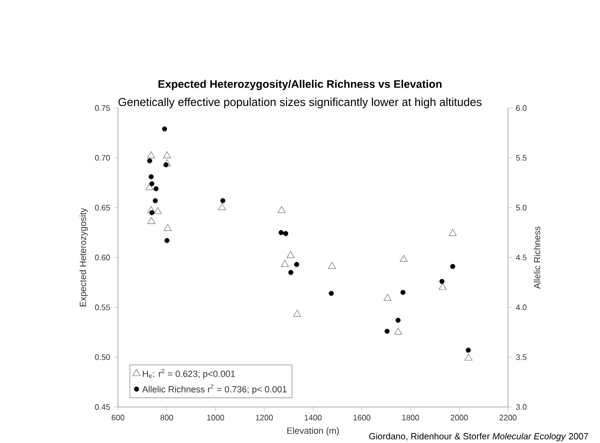 This screenshot has width=600, height=443. What do you see at coordinates (300, 85) in the screenshot?
I see `chart-title: Expected Heterozygosity/Allelic Richness vs Elevation` at bounding box center [300, 85].